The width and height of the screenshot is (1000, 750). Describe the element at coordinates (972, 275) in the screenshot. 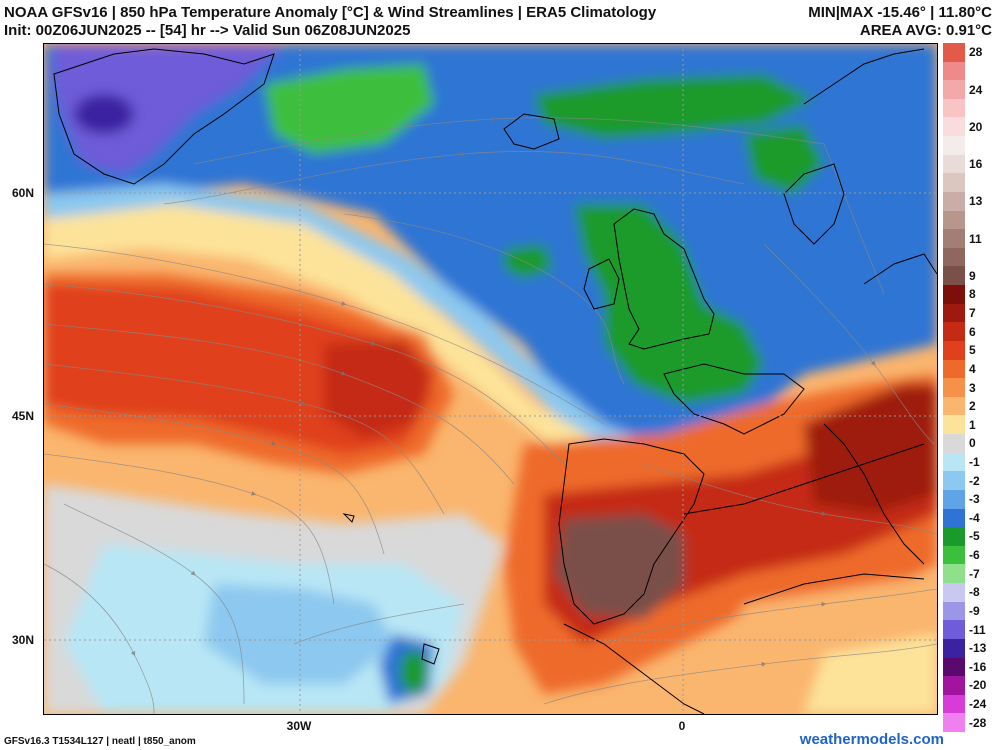

I see `colorbar-tick-label: 9` at that location.